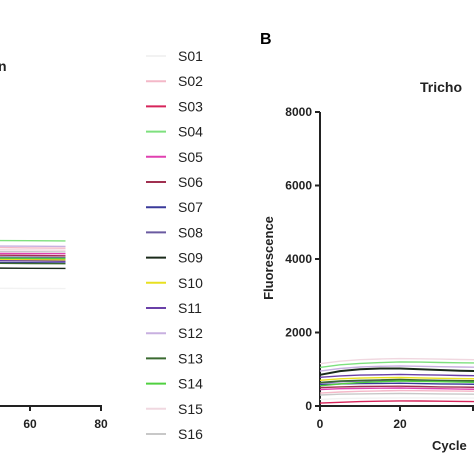 Image resolution: width=474 pixels, height=474 pixels. What do you see at coordinates (33, 261) in the screenshot?
I see `panel-a-series-line-s11` at bounding box center [33, 261].